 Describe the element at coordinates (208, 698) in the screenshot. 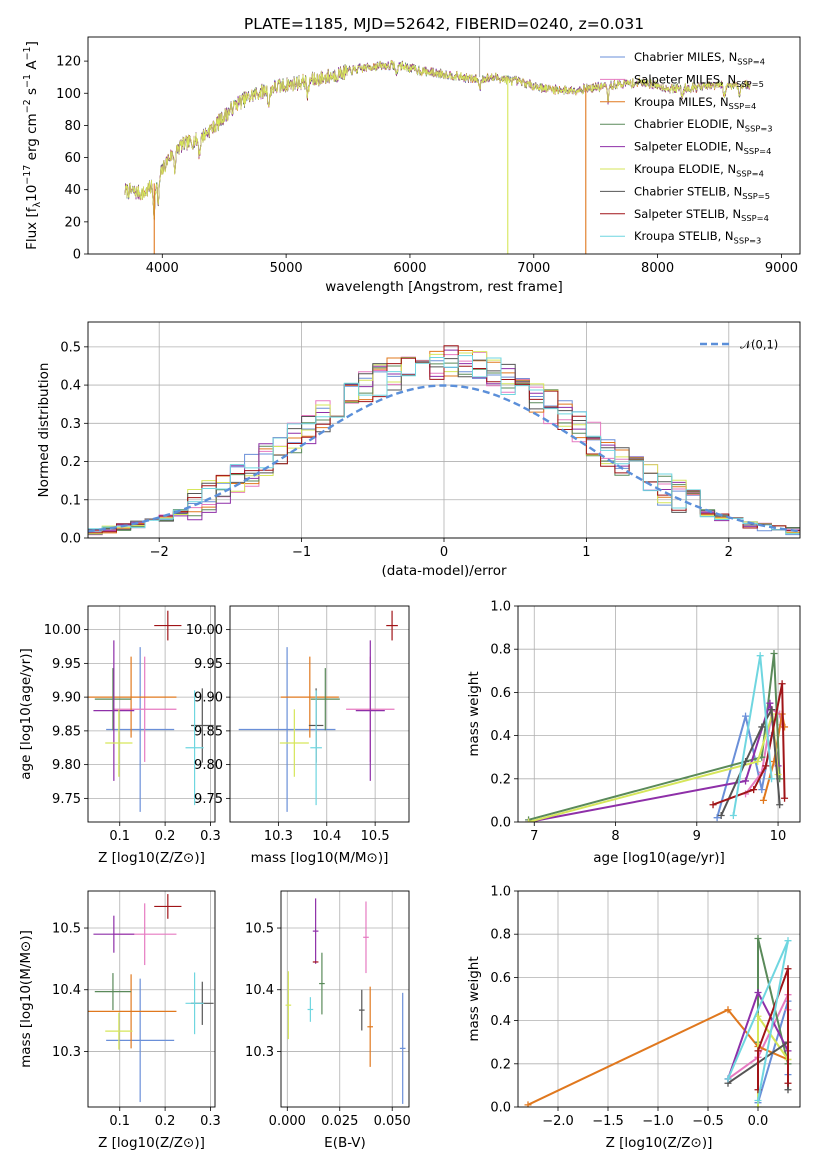

I see `y-tick-label: 9.90` at that location.